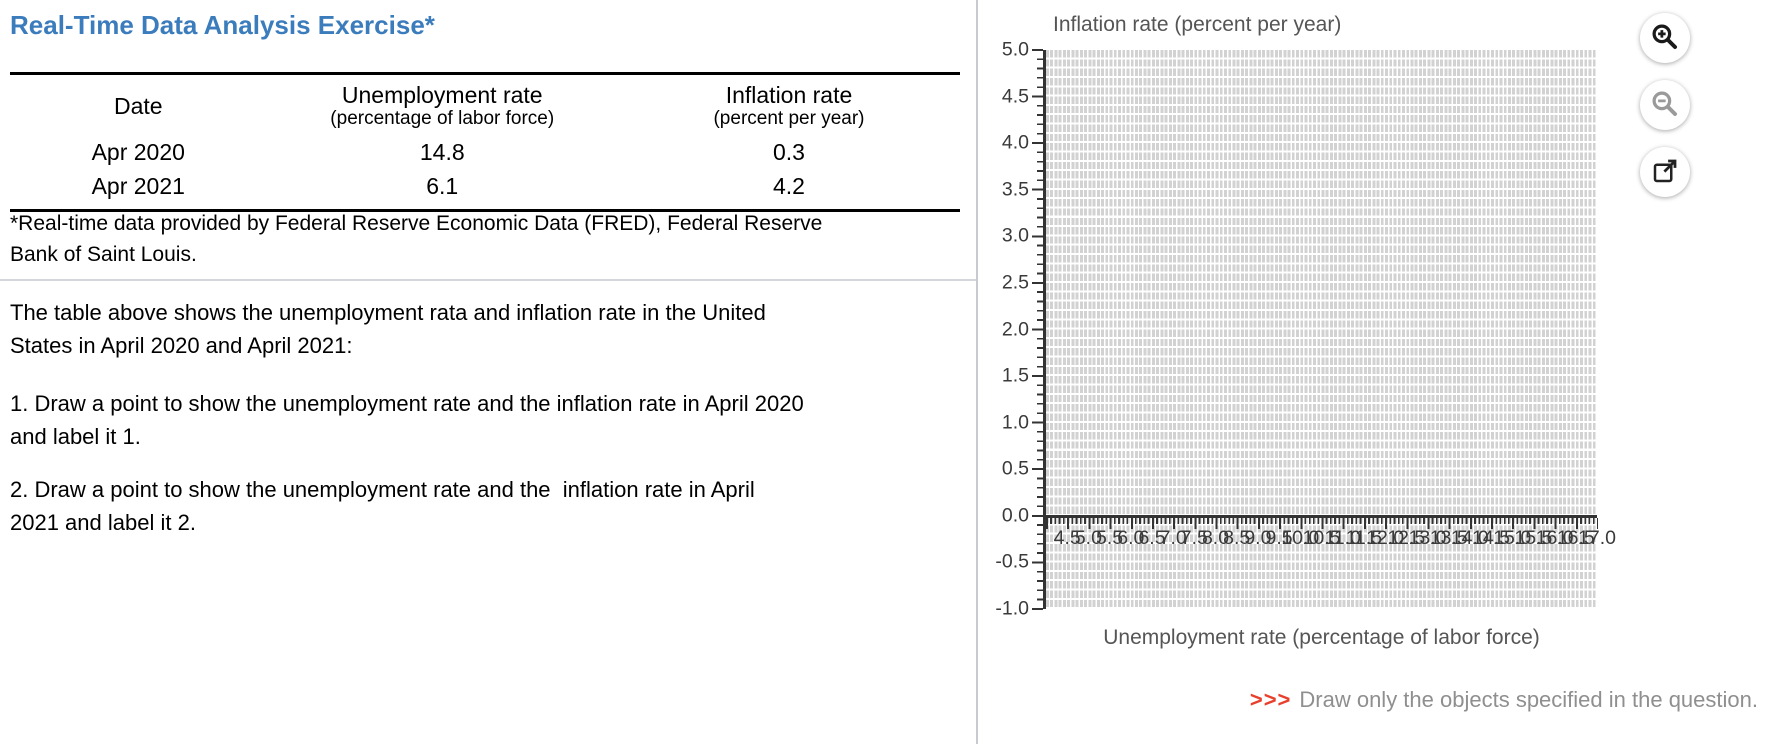 The width and height of the screenshot is (1786, 744). What do you see at coordinates (1152, 538) in the screenshot?
I see `x-tick-label: 6.5` at bounding box center [1152, 538].